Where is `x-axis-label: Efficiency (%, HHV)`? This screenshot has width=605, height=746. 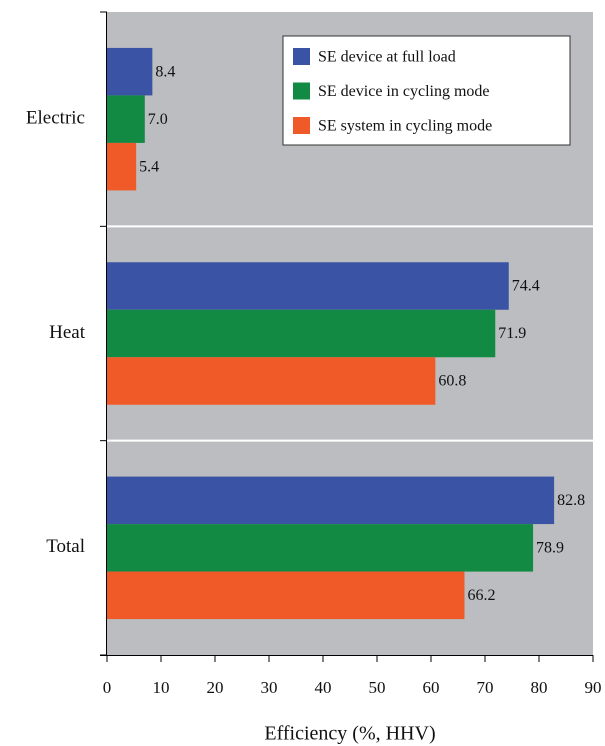
x-axis-label: Efficiency (%, HHV) is located at coordinates (349, 734).